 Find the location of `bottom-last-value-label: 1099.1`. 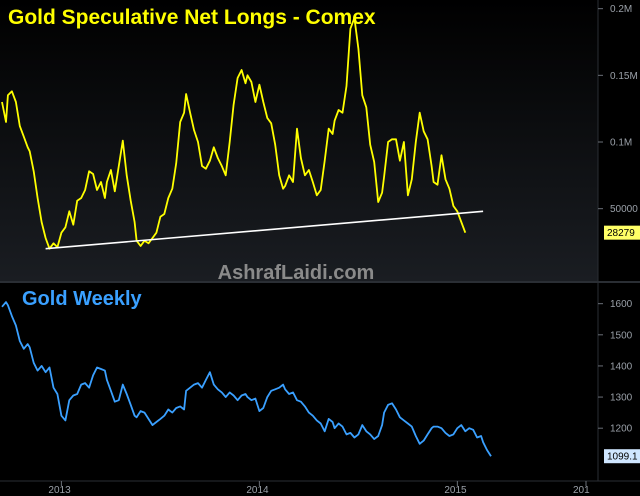

bottom-last-value-label: 1099.1 is located at coordinates (622, 457).